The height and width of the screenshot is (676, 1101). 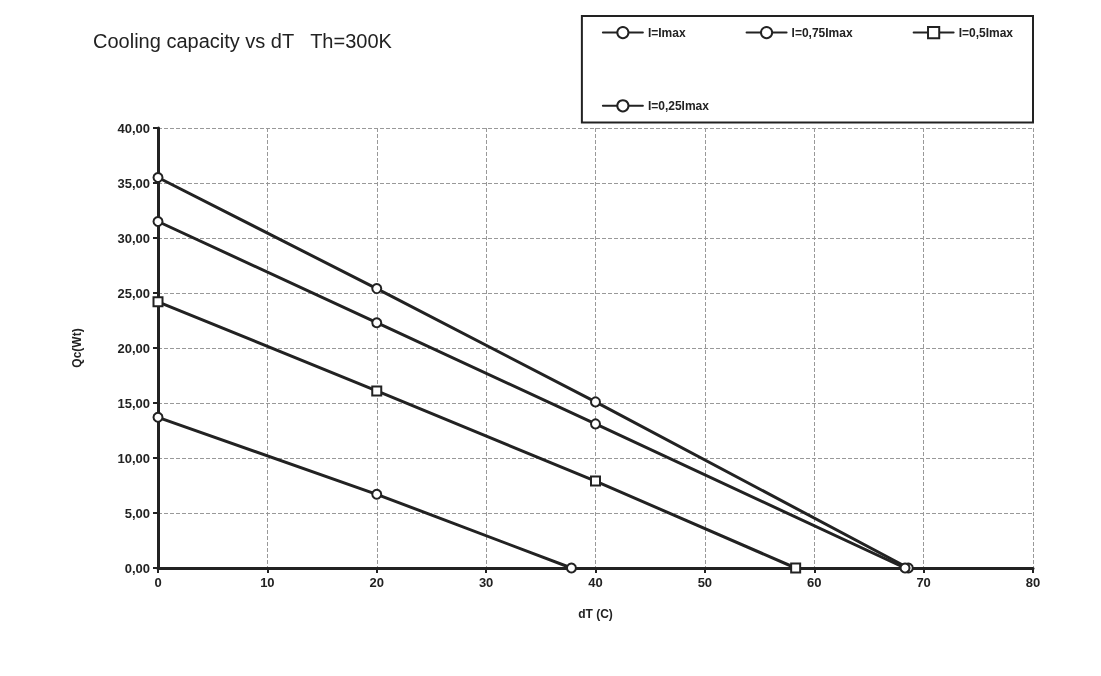 What do you see at coordinates (822, 32) in the screenshot?
I see `legend-label: I=0,75Imax` at bounding box center [822, 32].